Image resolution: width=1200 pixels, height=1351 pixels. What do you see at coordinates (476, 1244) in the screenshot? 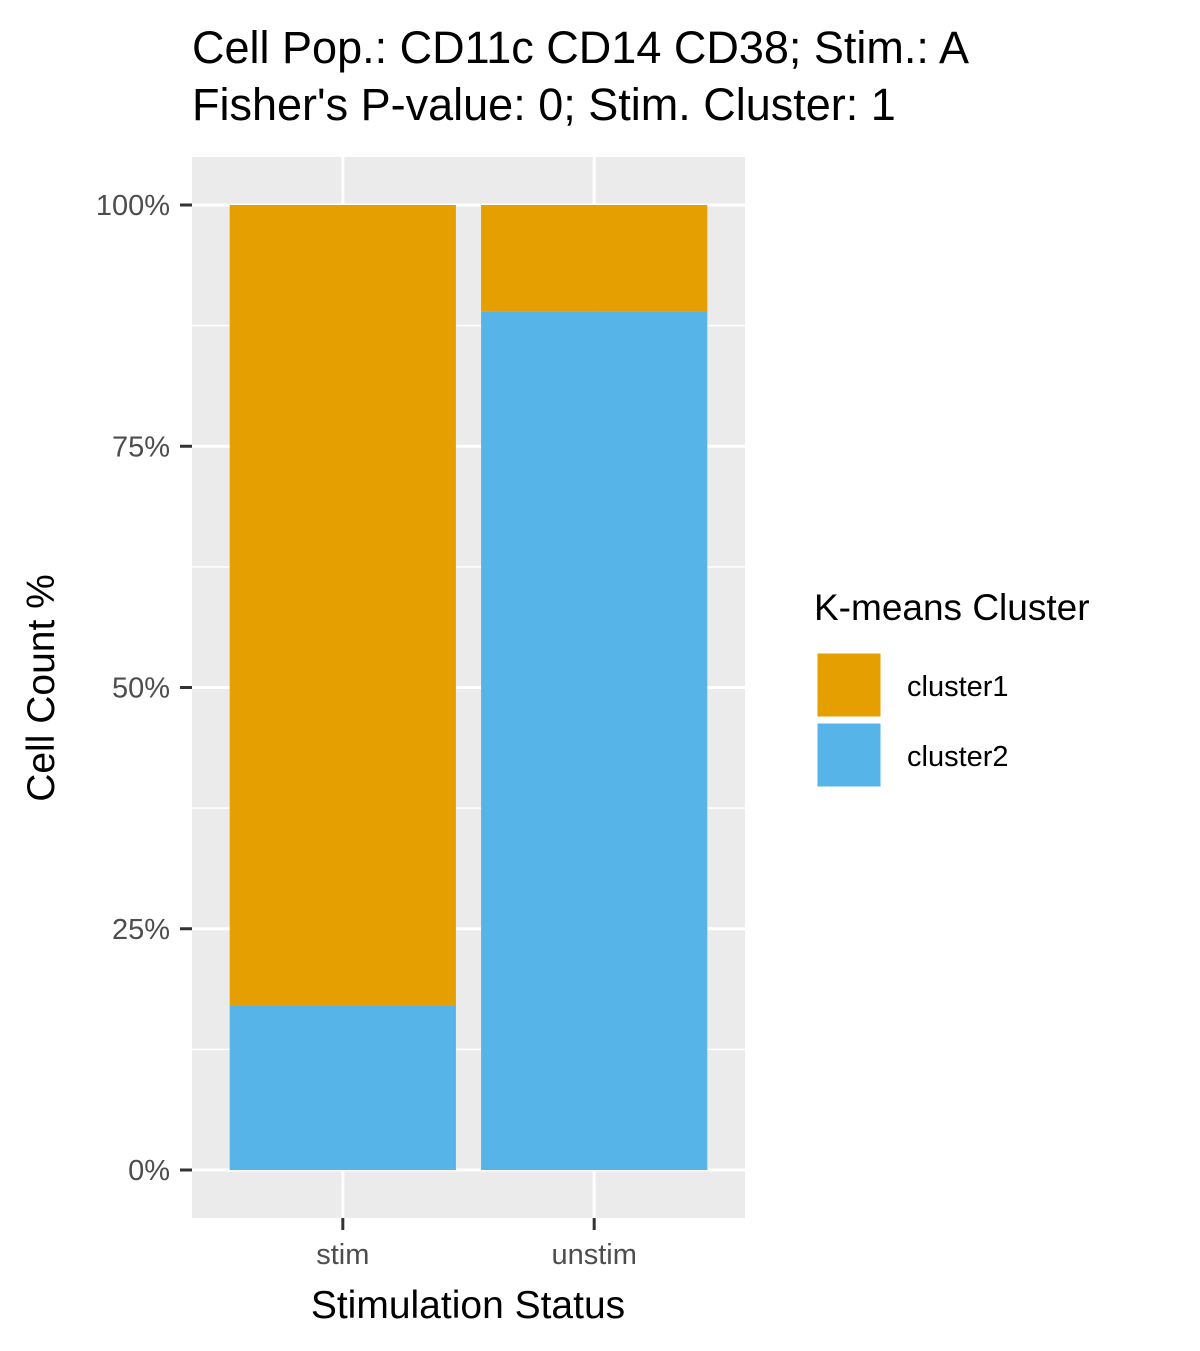
I see `x-axis: stim unstim` at bounding box center [476, 1244].